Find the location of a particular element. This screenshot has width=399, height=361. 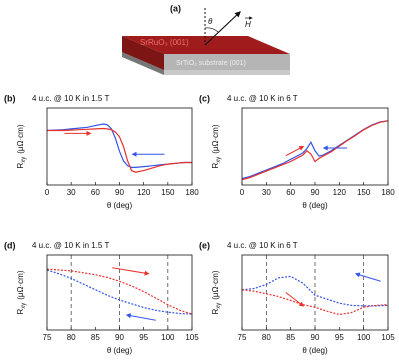

substrate-left is located at coordinates (143, 63).